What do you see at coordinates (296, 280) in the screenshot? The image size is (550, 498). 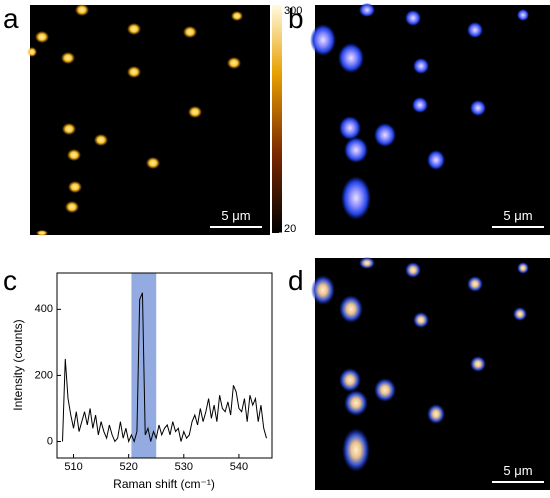 I see `panel-label: d` at bounding box center [296, 280].